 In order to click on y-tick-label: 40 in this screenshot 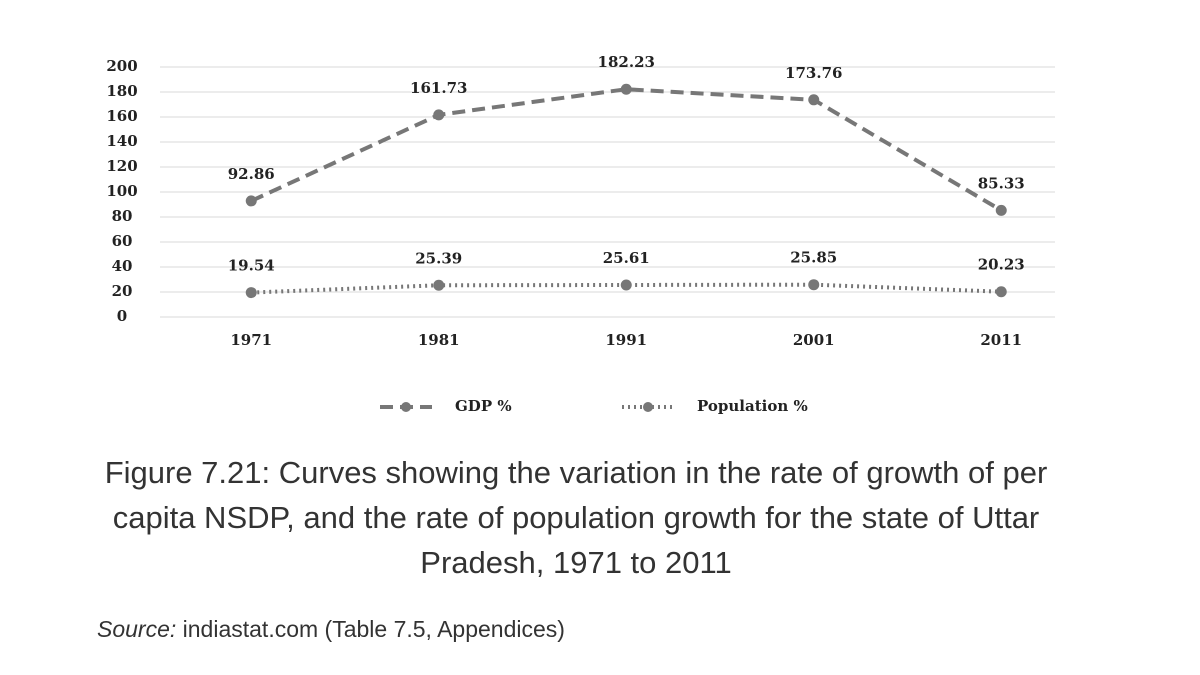, I will do `click(122, 266)`.